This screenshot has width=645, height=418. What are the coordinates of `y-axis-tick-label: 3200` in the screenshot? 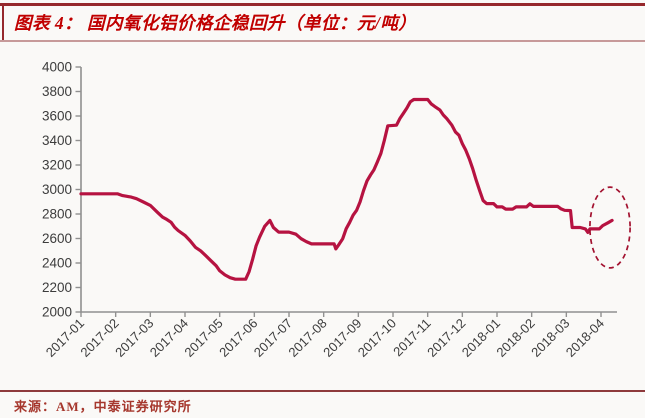 It's located at (57, 165).